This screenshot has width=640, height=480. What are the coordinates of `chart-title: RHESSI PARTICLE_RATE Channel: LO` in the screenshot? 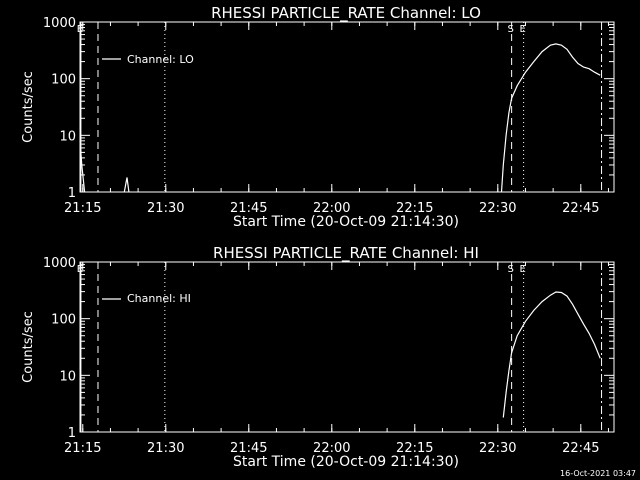 It's located at (346, 13).